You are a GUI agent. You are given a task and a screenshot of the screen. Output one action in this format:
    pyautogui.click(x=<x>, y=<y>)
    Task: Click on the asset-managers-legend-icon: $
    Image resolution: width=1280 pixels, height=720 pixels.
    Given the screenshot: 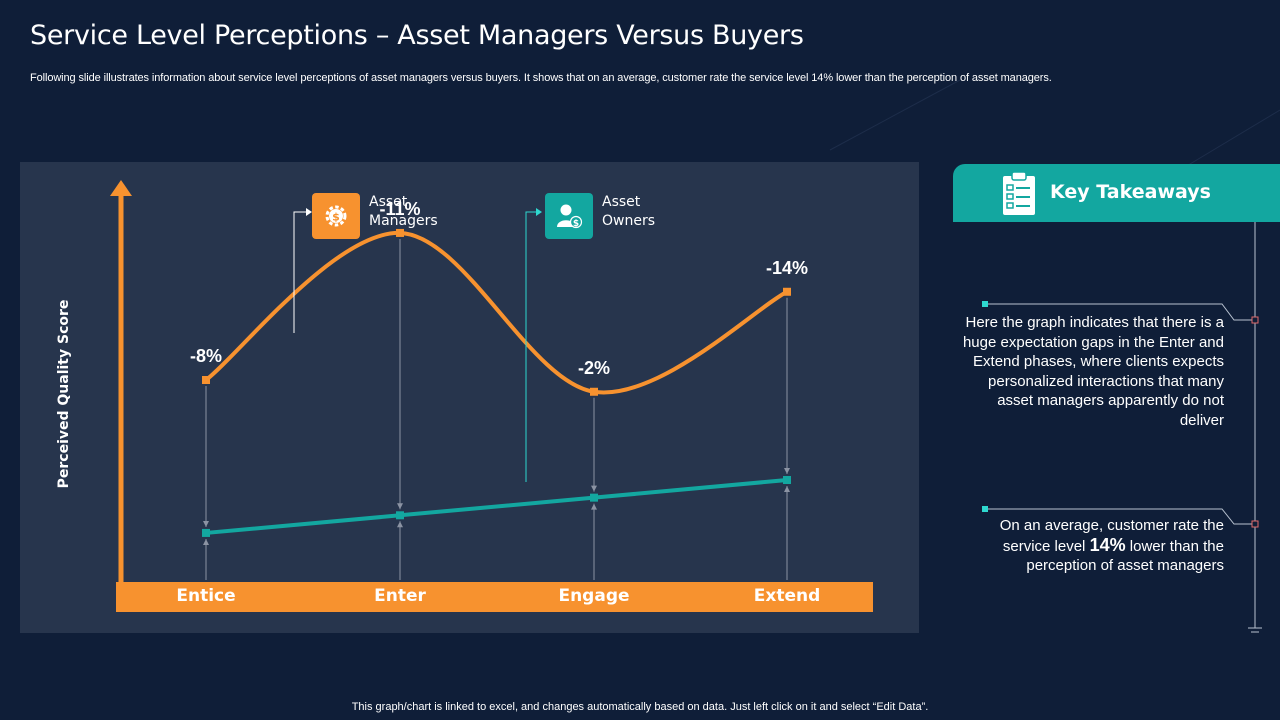 What is the action you would take?
    pyautogui.click(x=336, y=216)
    